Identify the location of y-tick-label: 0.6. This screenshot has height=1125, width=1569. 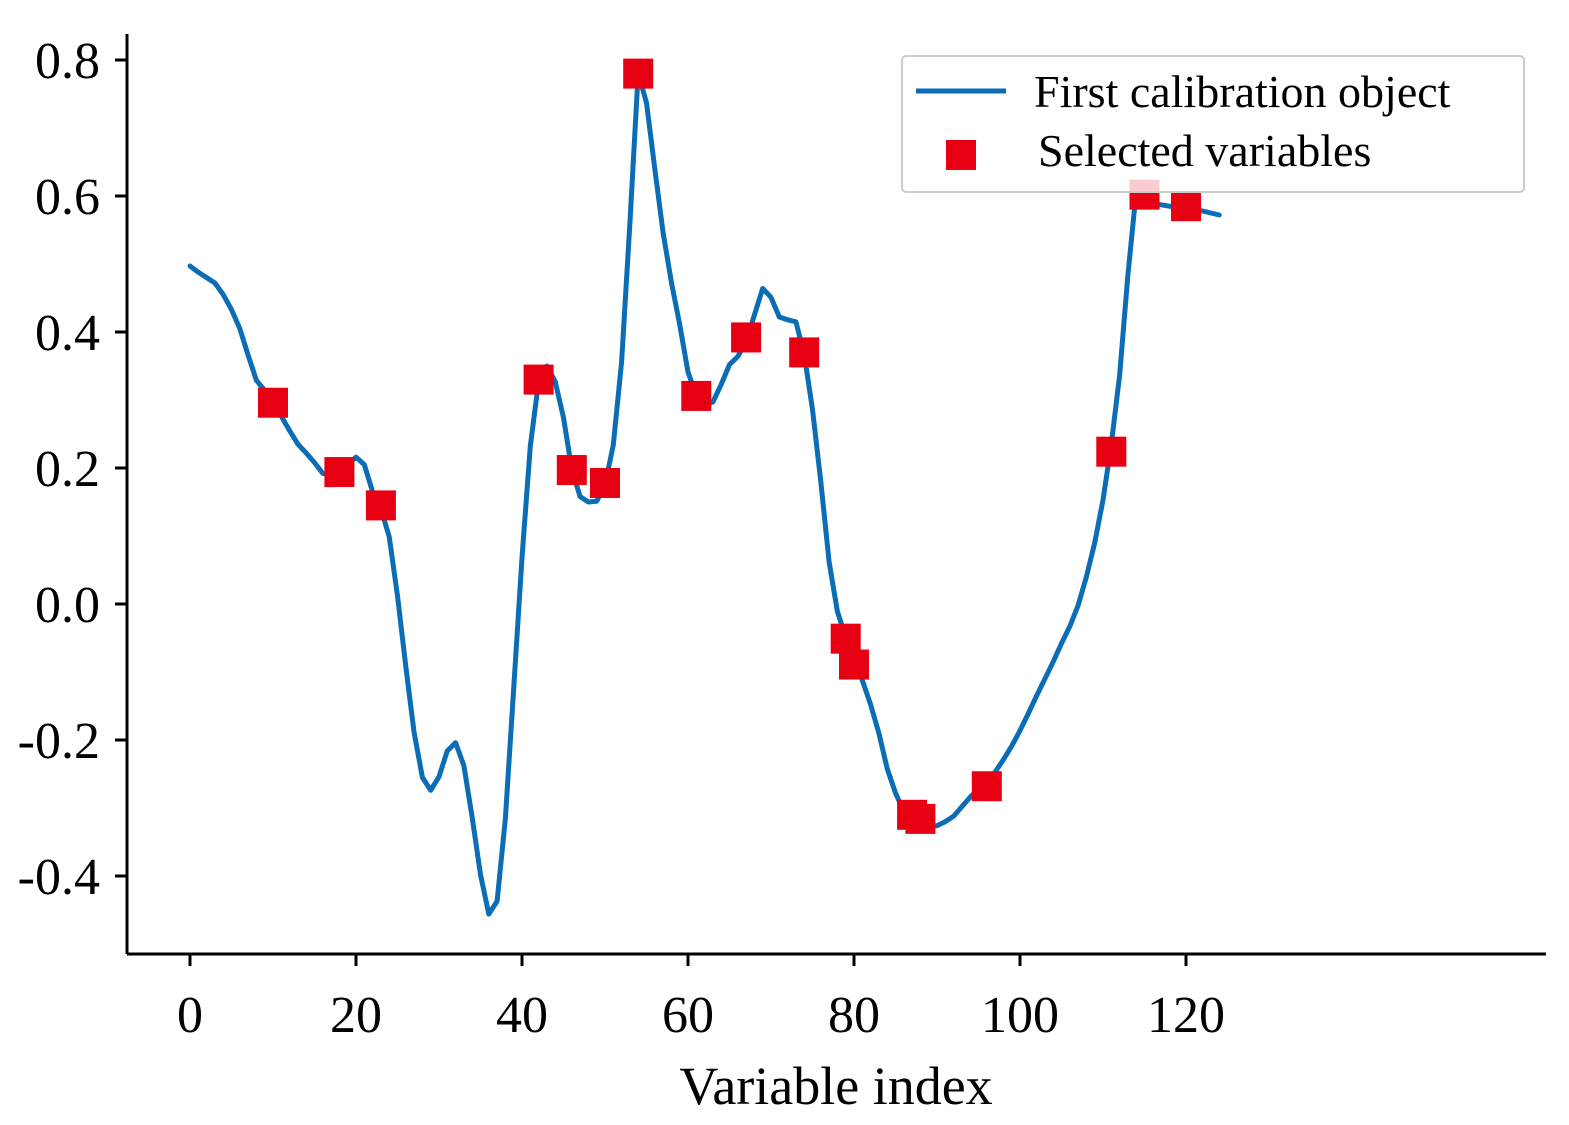
(67, 197).